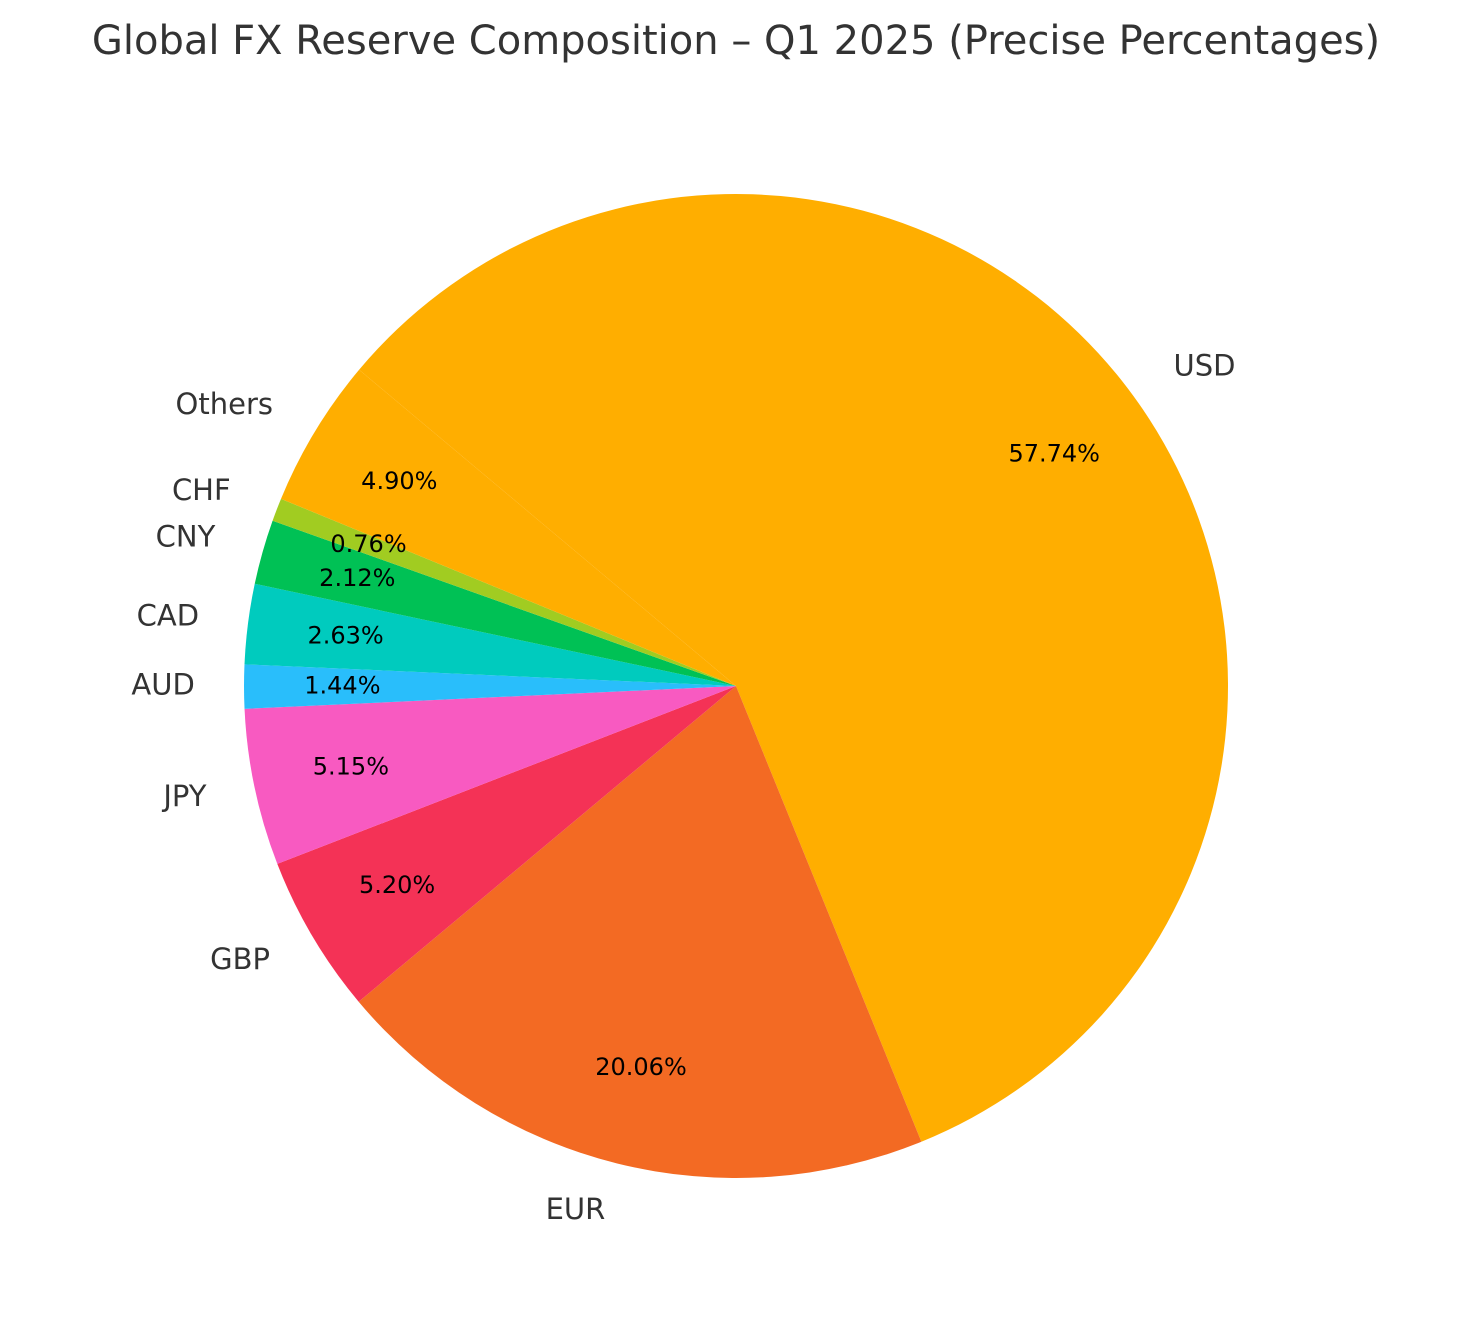 The image size is (1473, 1322). Describe the element at coordinates (1205, 365) in the screenshot. I see `slice-label-usd: USD` at that location.